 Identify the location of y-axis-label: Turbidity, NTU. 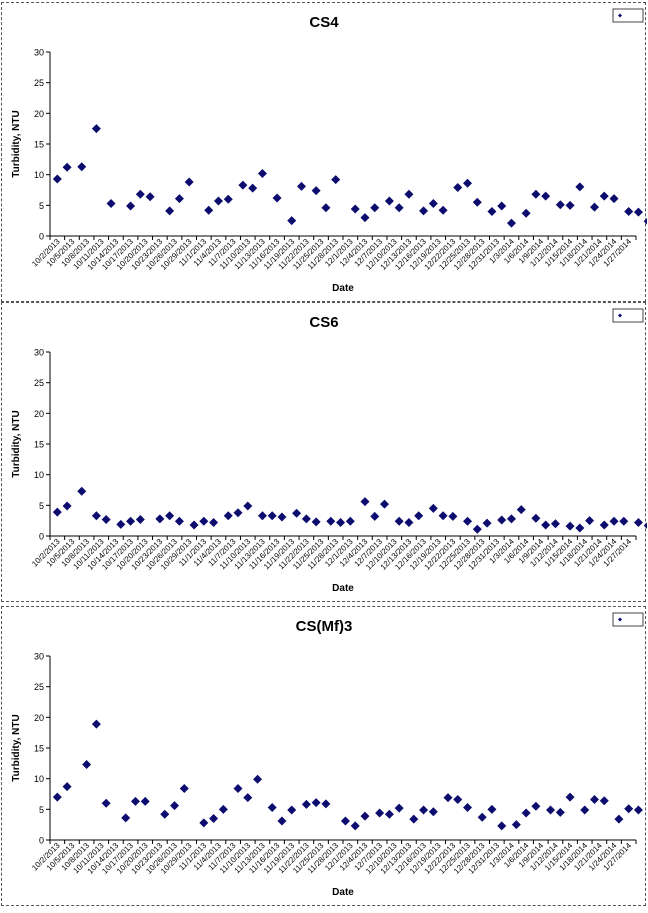
(16, 443).